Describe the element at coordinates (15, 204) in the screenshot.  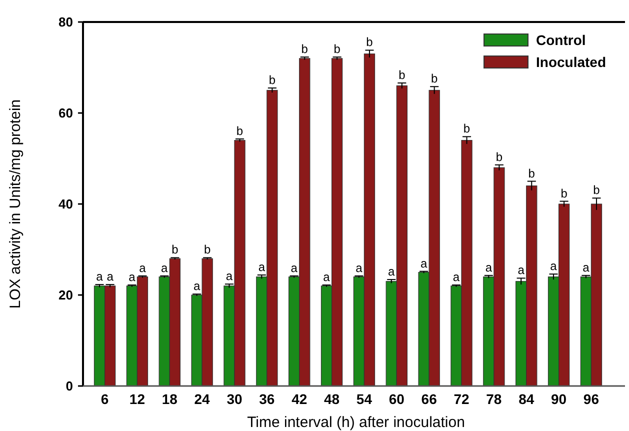
I see `y-axis-title: LOX activity in Units/mg protein` at that location.